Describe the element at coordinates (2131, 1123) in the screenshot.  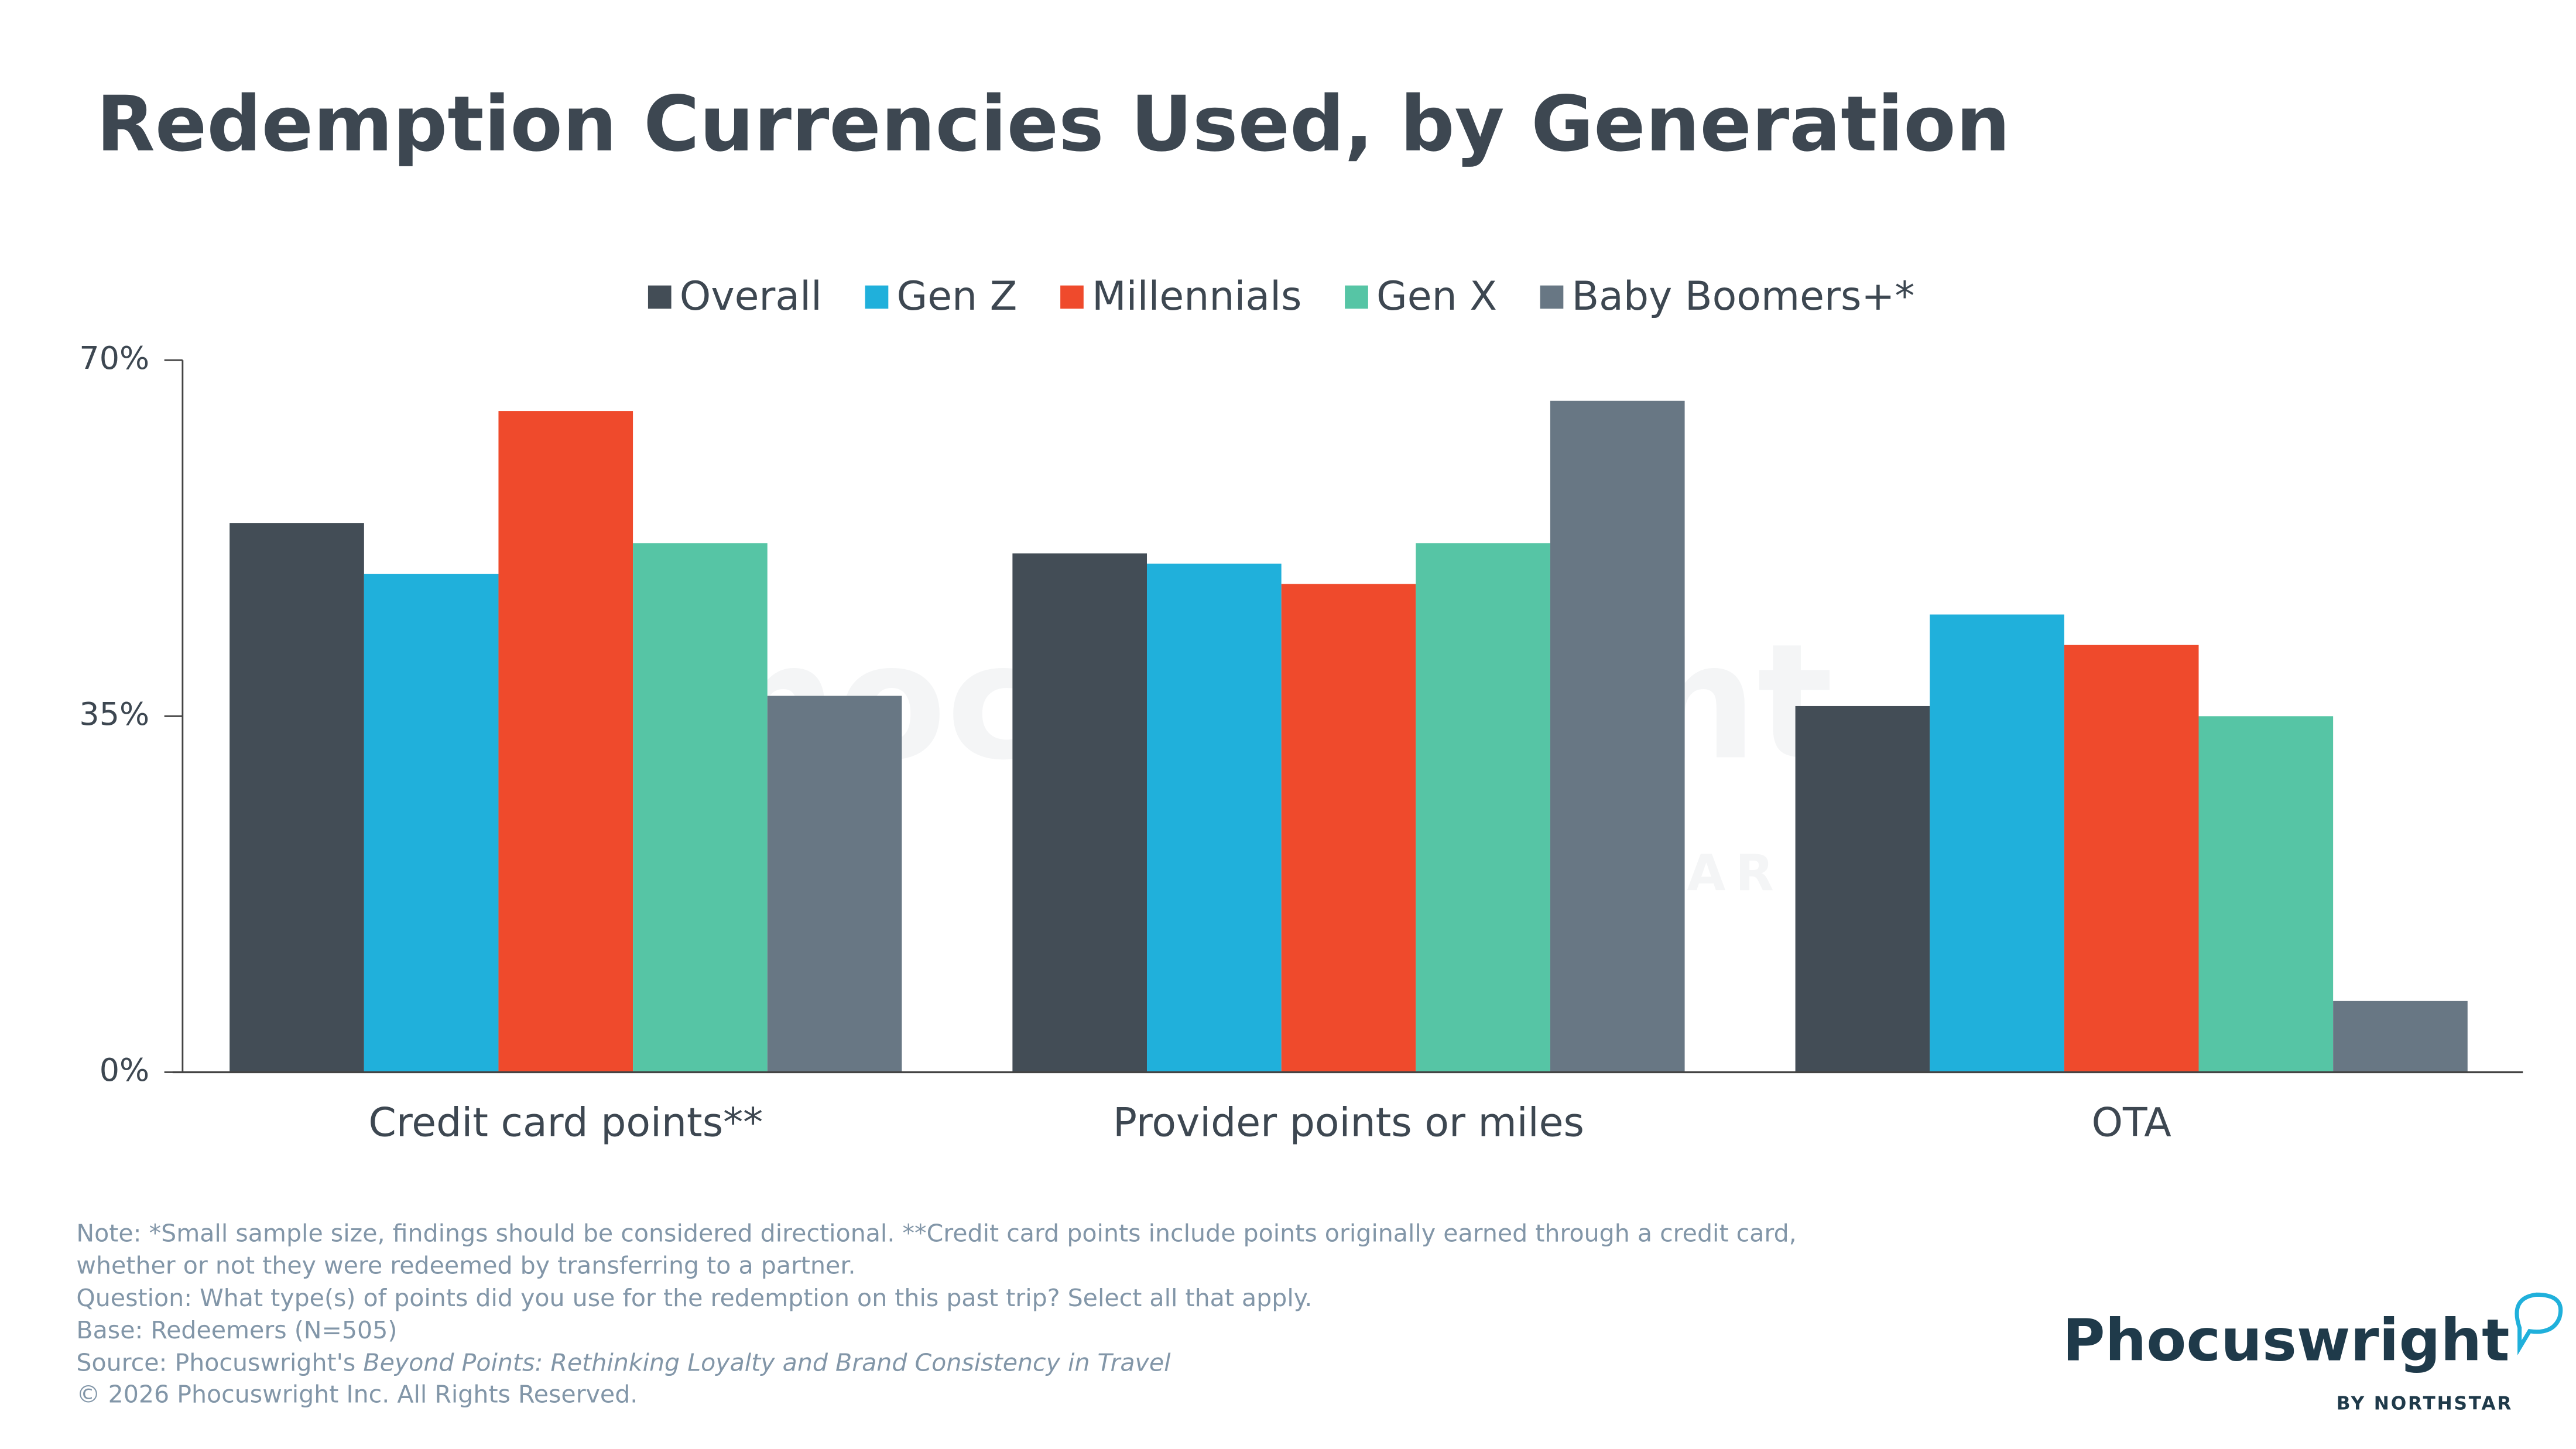
I see `x-tick-label: OTA` at that location.